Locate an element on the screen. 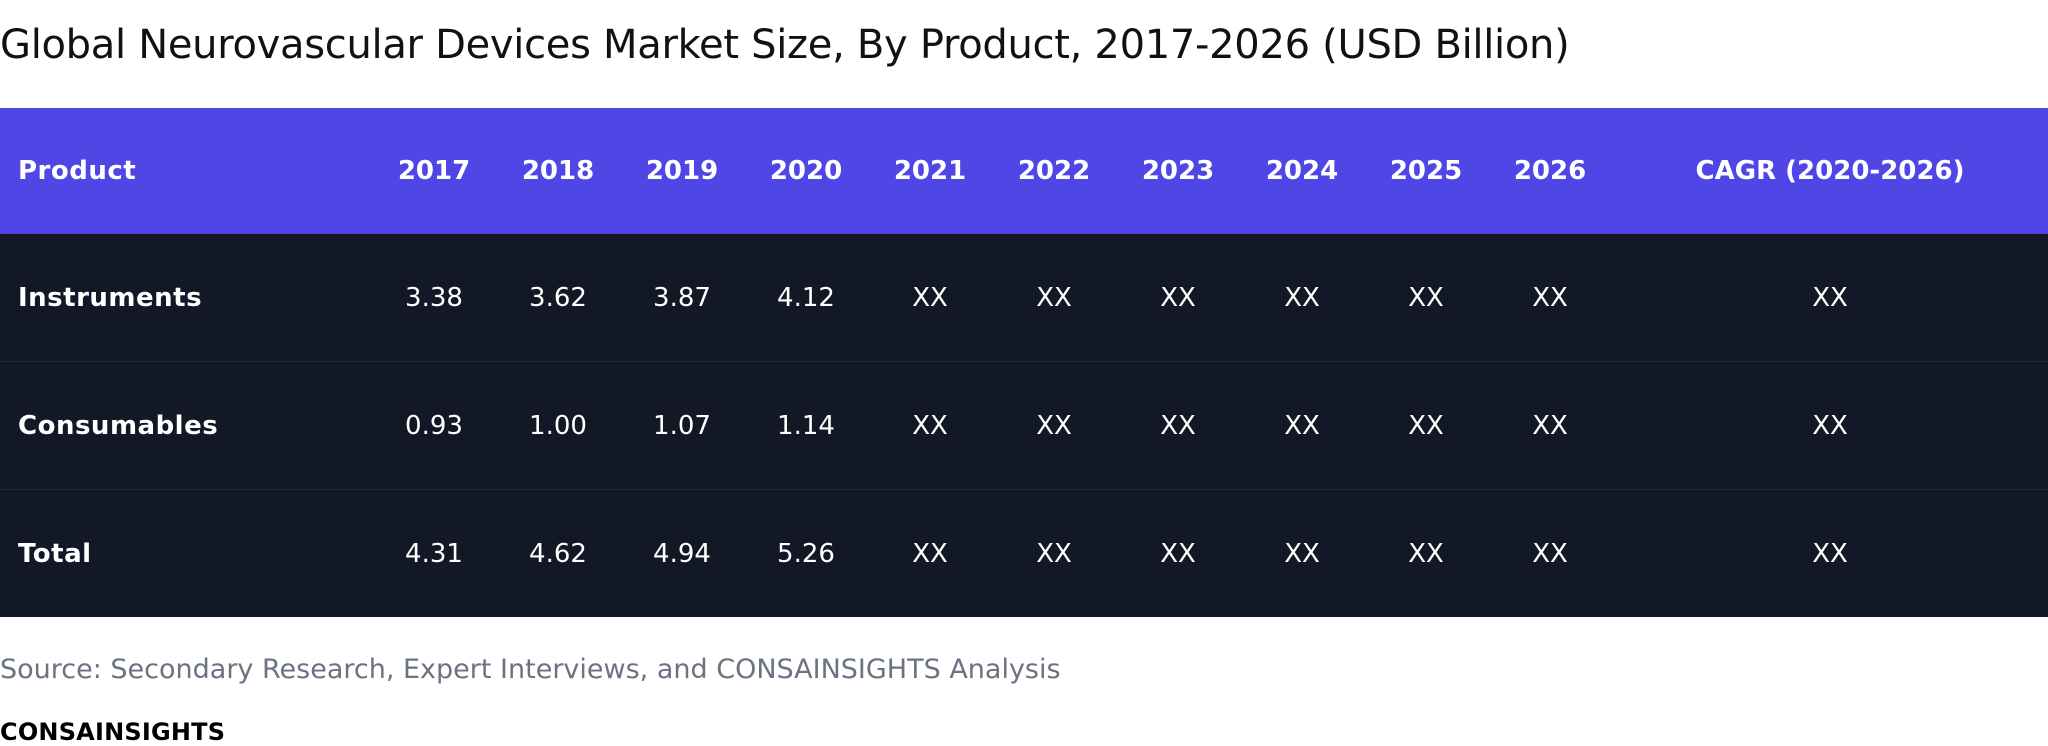 Image resolution: width=2048 pixels, height=746 pixels. row-product-label: Consumables is located at coordinates (186, 425).